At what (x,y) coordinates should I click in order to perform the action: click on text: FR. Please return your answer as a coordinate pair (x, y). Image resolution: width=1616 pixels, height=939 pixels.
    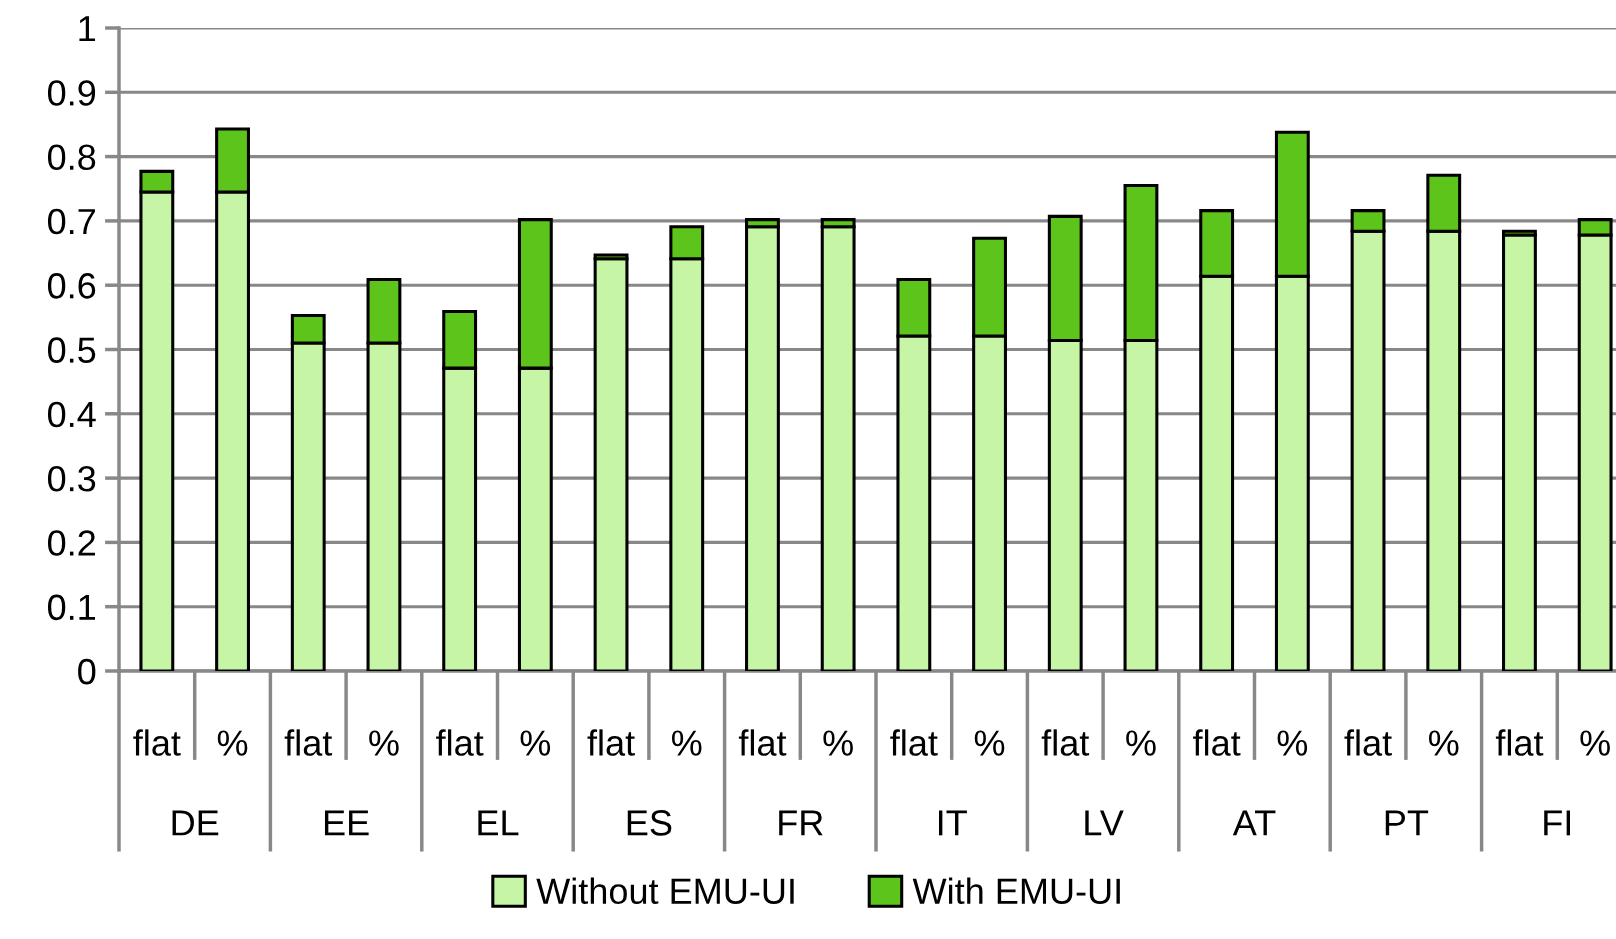
    Looking at the image, I should click on (801, 823).